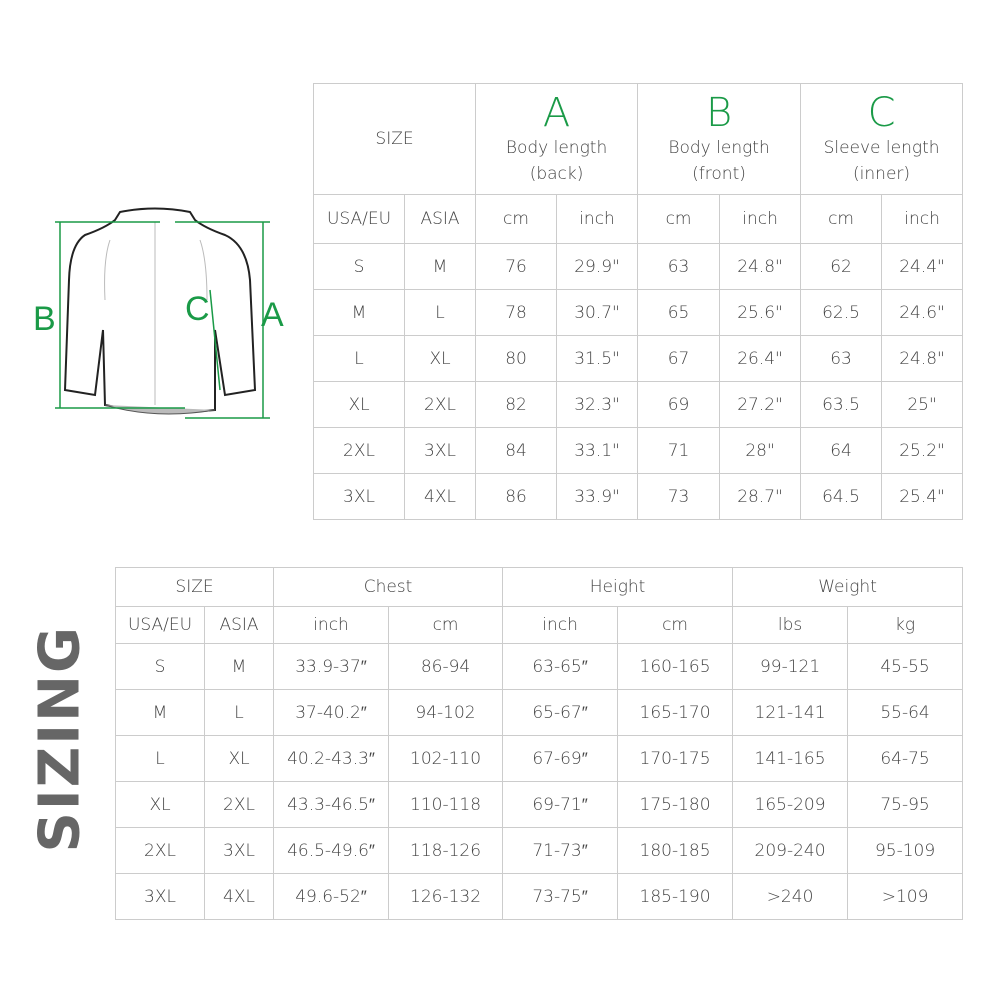 This screenshot has width=1000, height=1000. I want to click on table-cell: 141-165, so click(790, 758).